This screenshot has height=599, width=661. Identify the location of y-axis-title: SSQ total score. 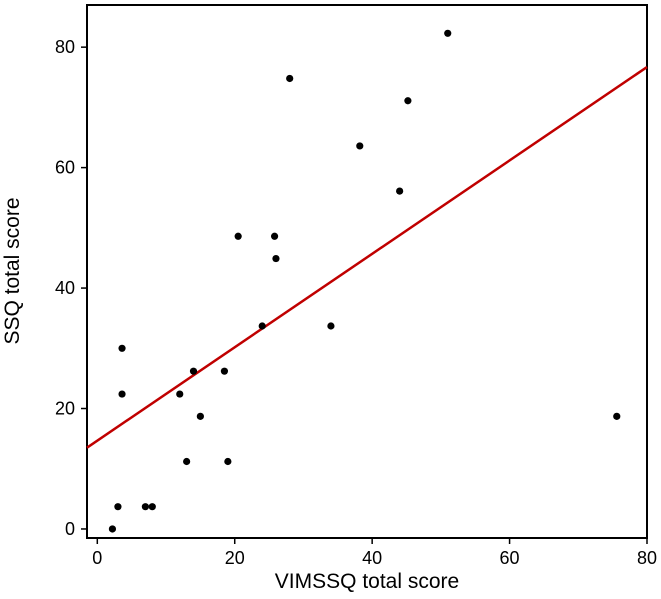
(12, 270).